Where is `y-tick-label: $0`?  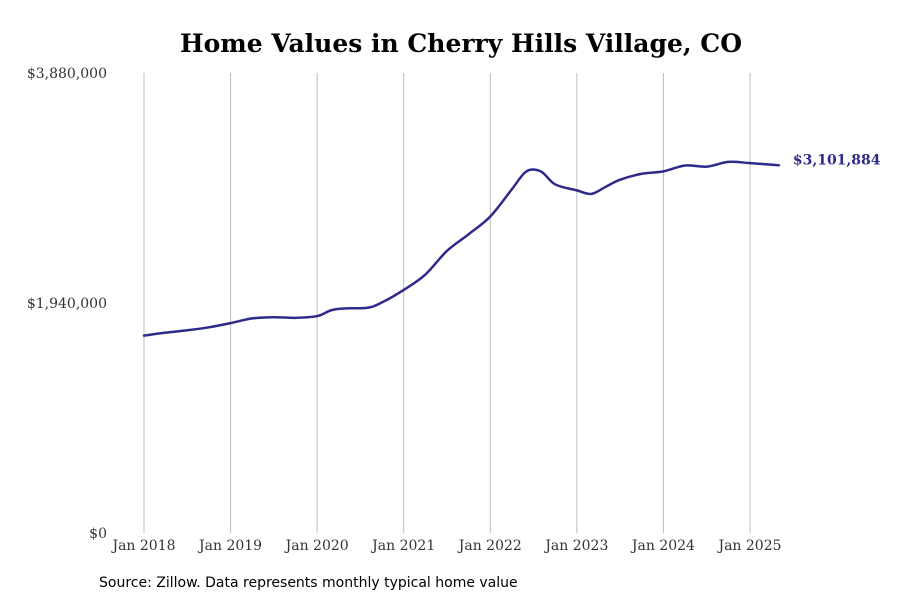 y-tick-label: $0 is located at coordinates (98, 534).